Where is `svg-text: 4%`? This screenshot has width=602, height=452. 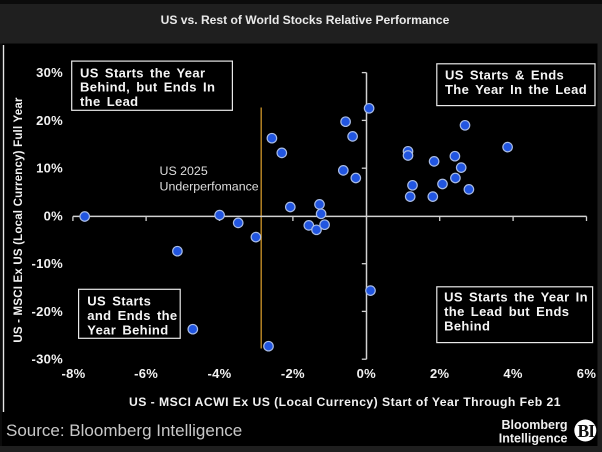 svg-text: 4% is located at coordinates (513, 373).